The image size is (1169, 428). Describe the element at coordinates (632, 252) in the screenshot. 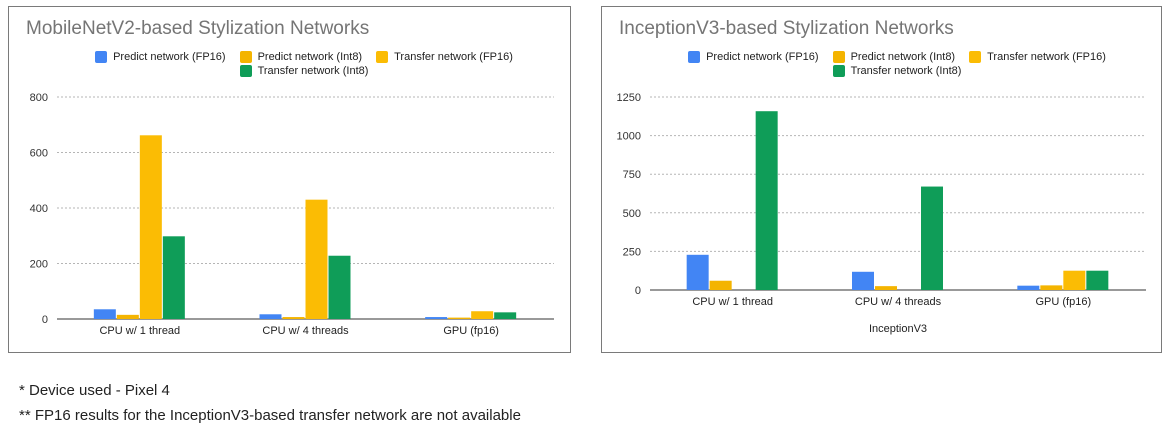

I see `y-tick-label: 250` at that location.